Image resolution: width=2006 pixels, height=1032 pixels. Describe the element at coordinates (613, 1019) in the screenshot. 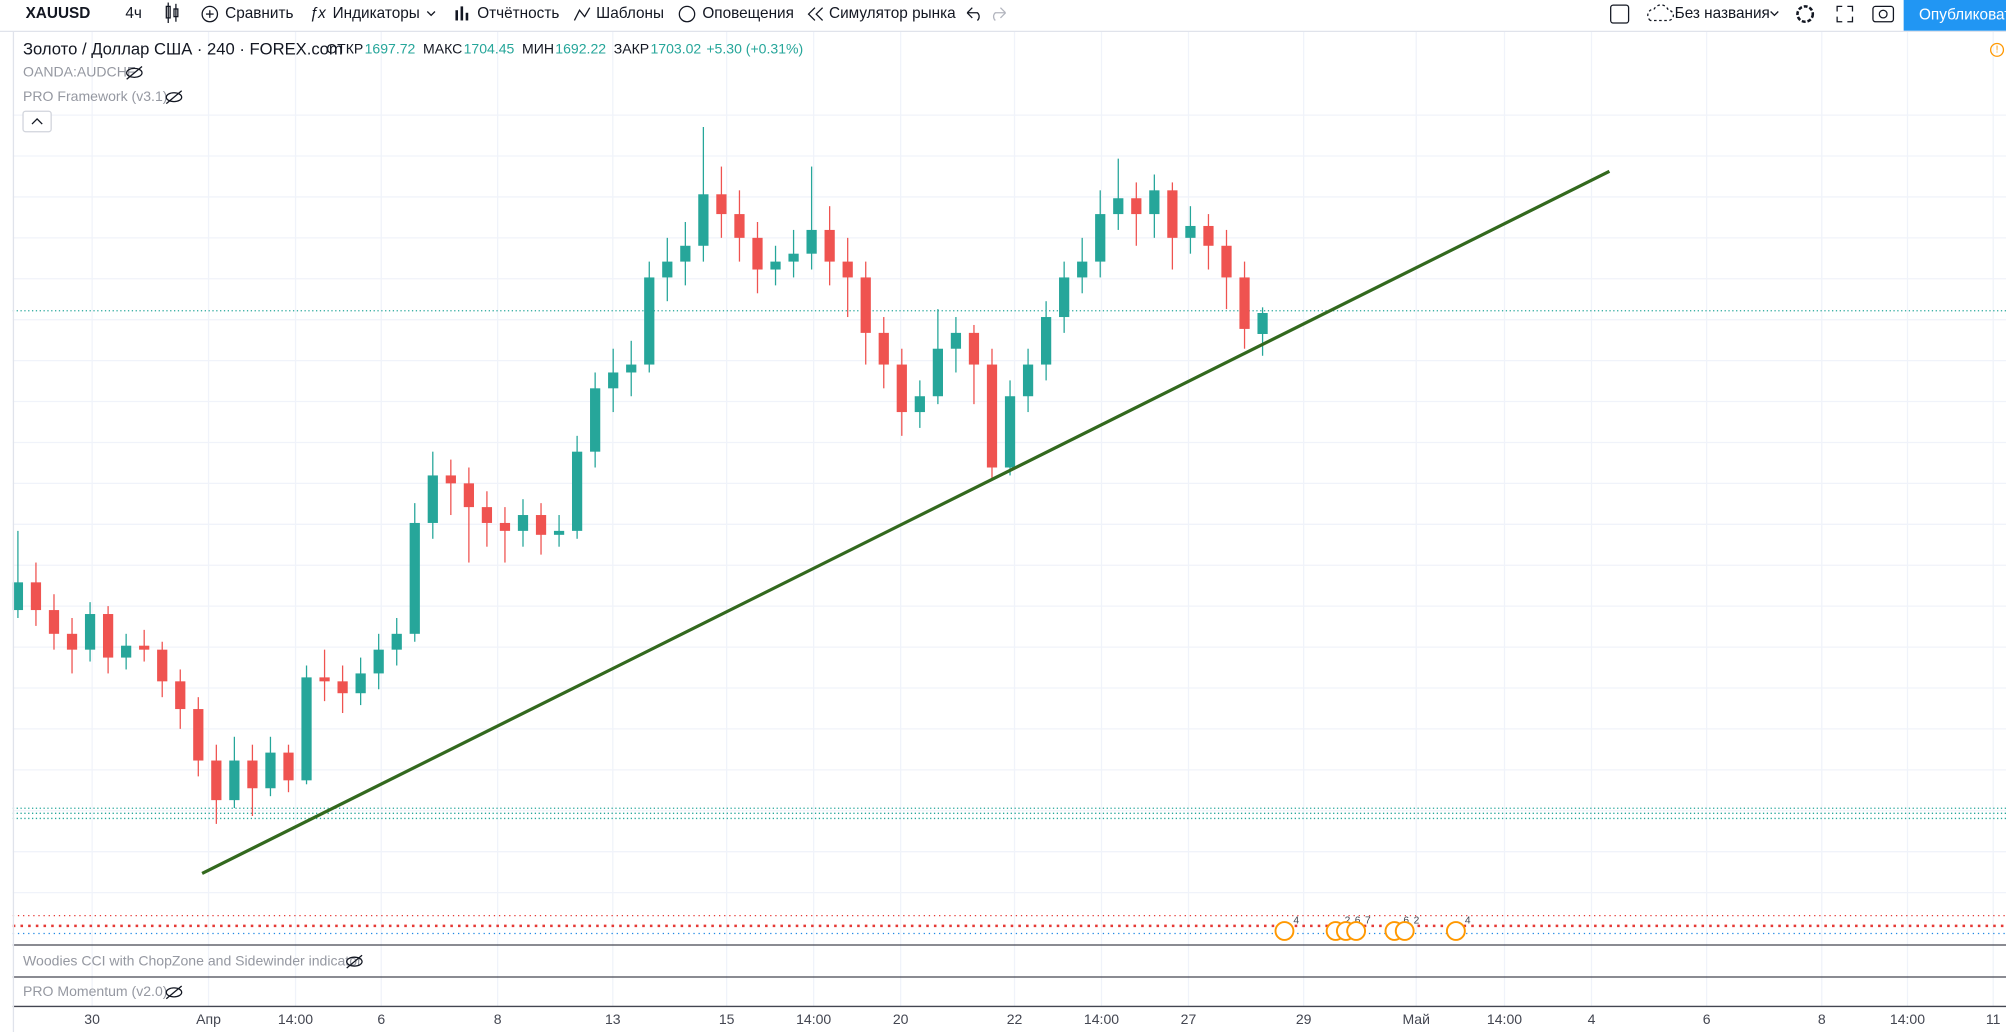

I see `x-tick-label: 13` at that location.